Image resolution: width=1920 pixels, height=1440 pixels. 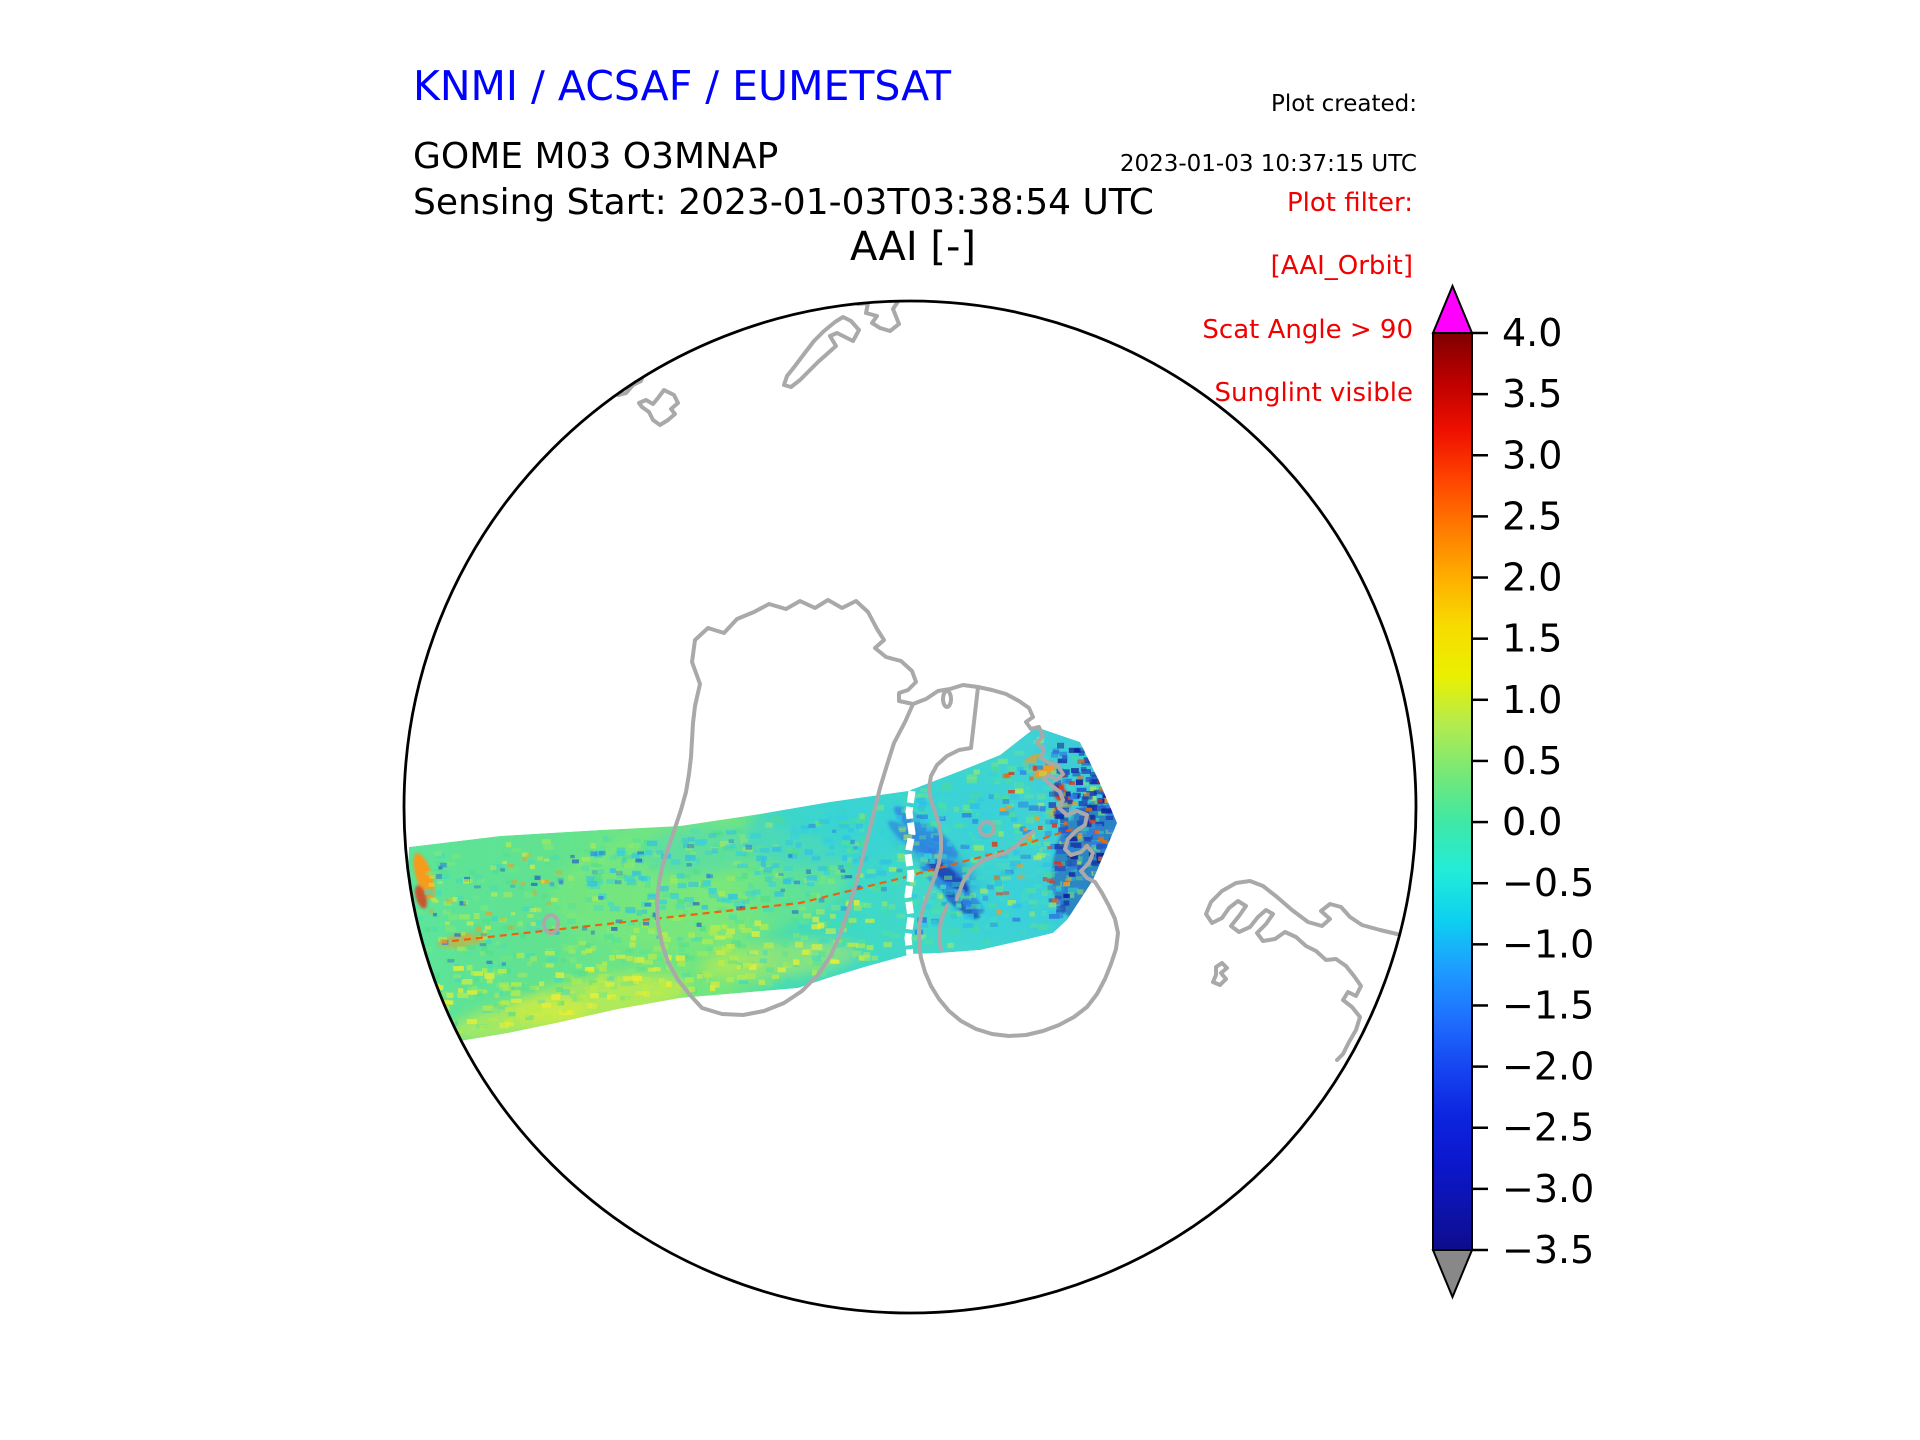 What do you see at coordinates (1532, 333) in the screenshot?
I see `colorbar-tick-label: 4.0` at bounding box center [1532, 333].